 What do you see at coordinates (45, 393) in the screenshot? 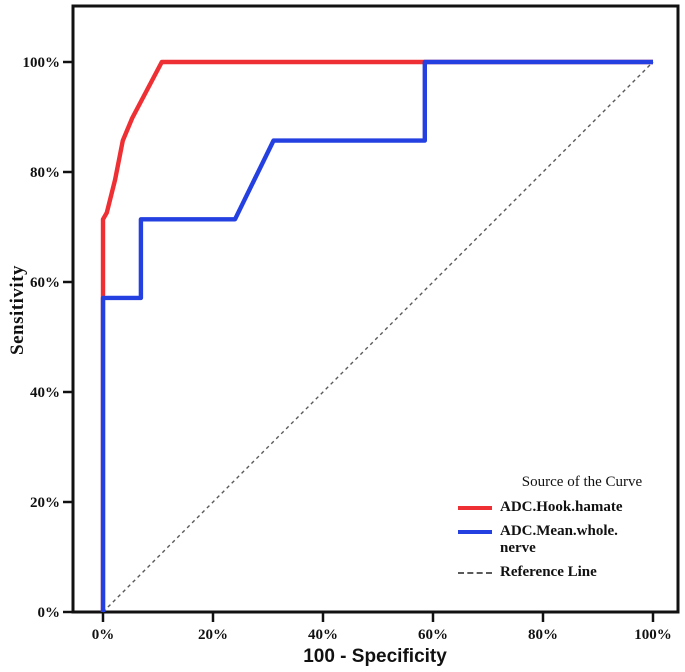
I see `y-tick-label: 40%` at bounding box center [45, 393].